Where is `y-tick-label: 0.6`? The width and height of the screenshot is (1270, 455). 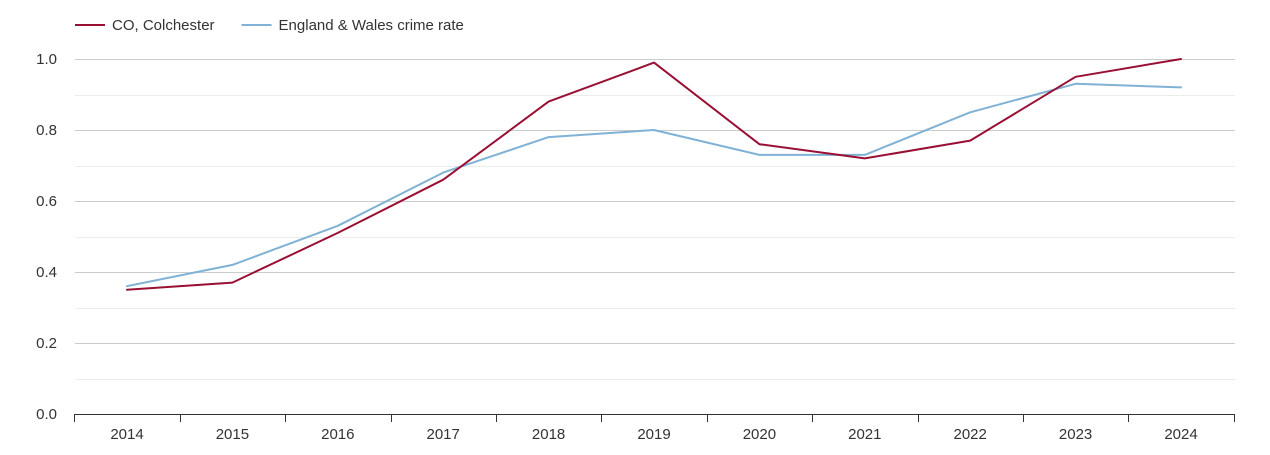
y-tick-label: 0.6 is located at coordinates (46, 201).